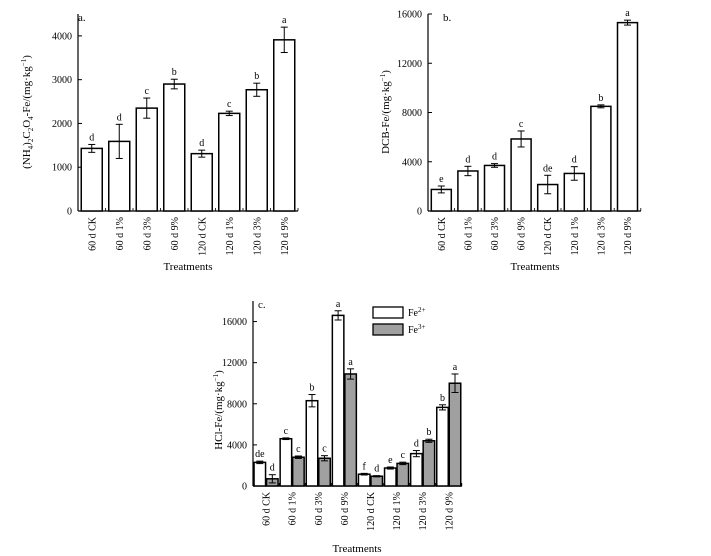 The height and width of the screenshot is (556, 711). What do you see at coordinates (388, 329) in the screenshot?
I see `legend-swatch-fe3` at bounding box center [388, 329].